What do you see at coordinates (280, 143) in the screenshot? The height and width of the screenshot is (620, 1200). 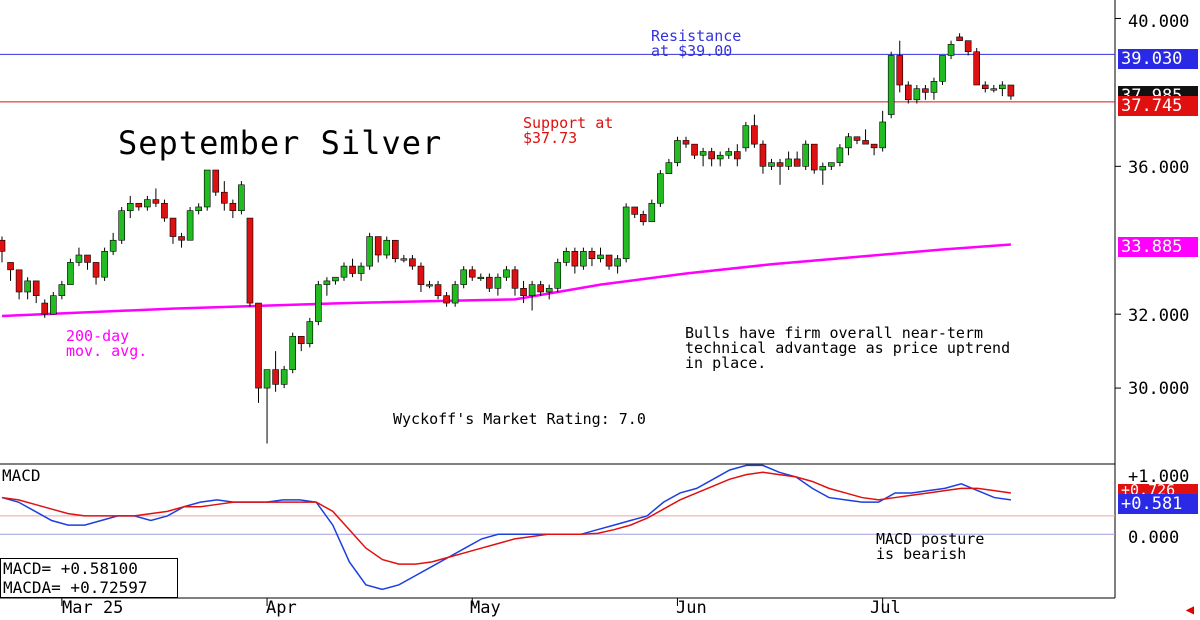 I see `chart-title: September Silver` at bounding box center [280, 143].